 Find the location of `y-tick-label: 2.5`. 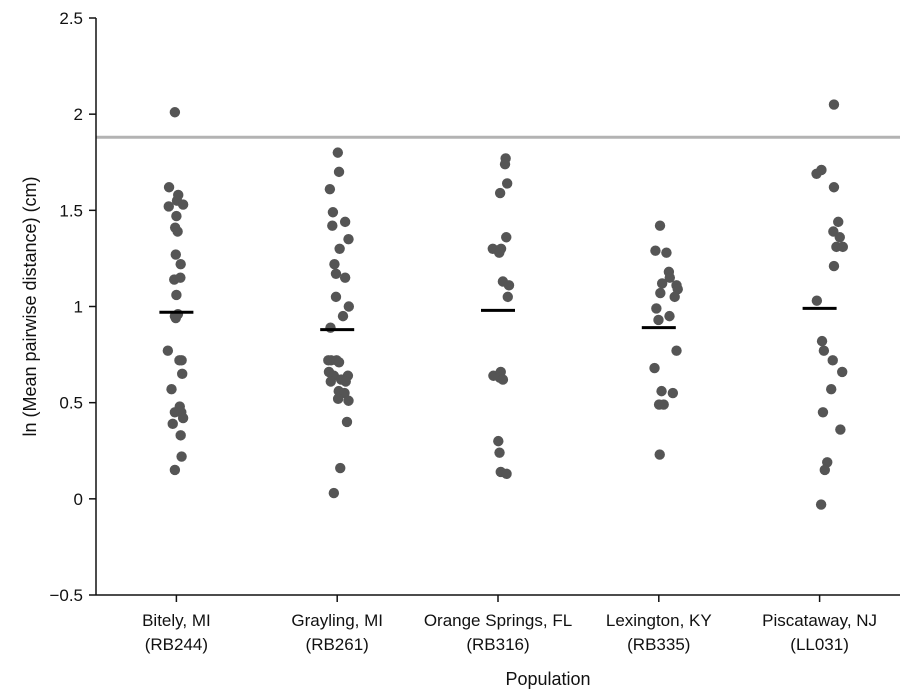

y-tick-label: 2.5 is located at coordinates (71, 18).